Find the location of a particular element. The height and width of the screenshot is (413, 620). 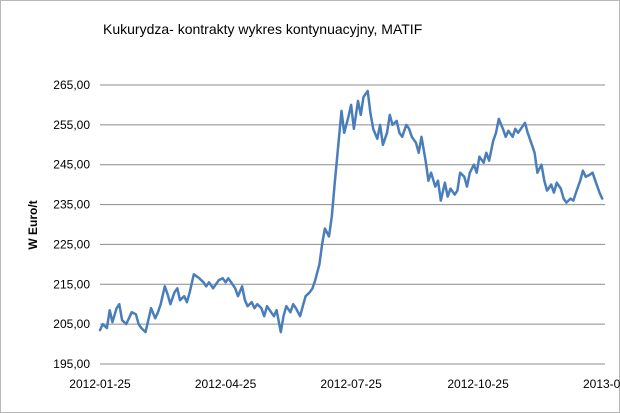

y-tick-label: 265,00 is located at coordinates (71, 85).